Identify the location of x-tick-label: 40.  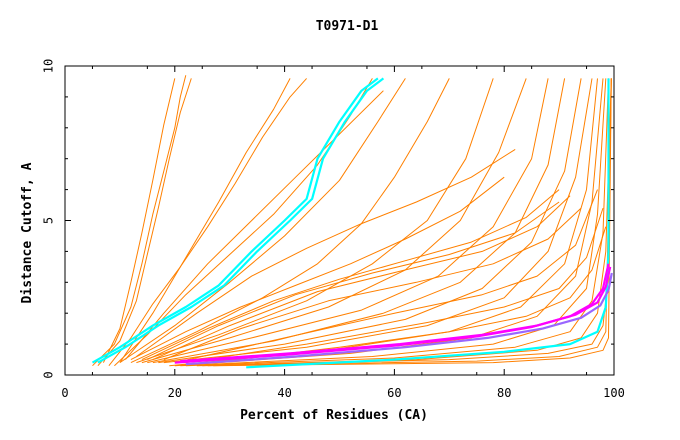
(284, 393).